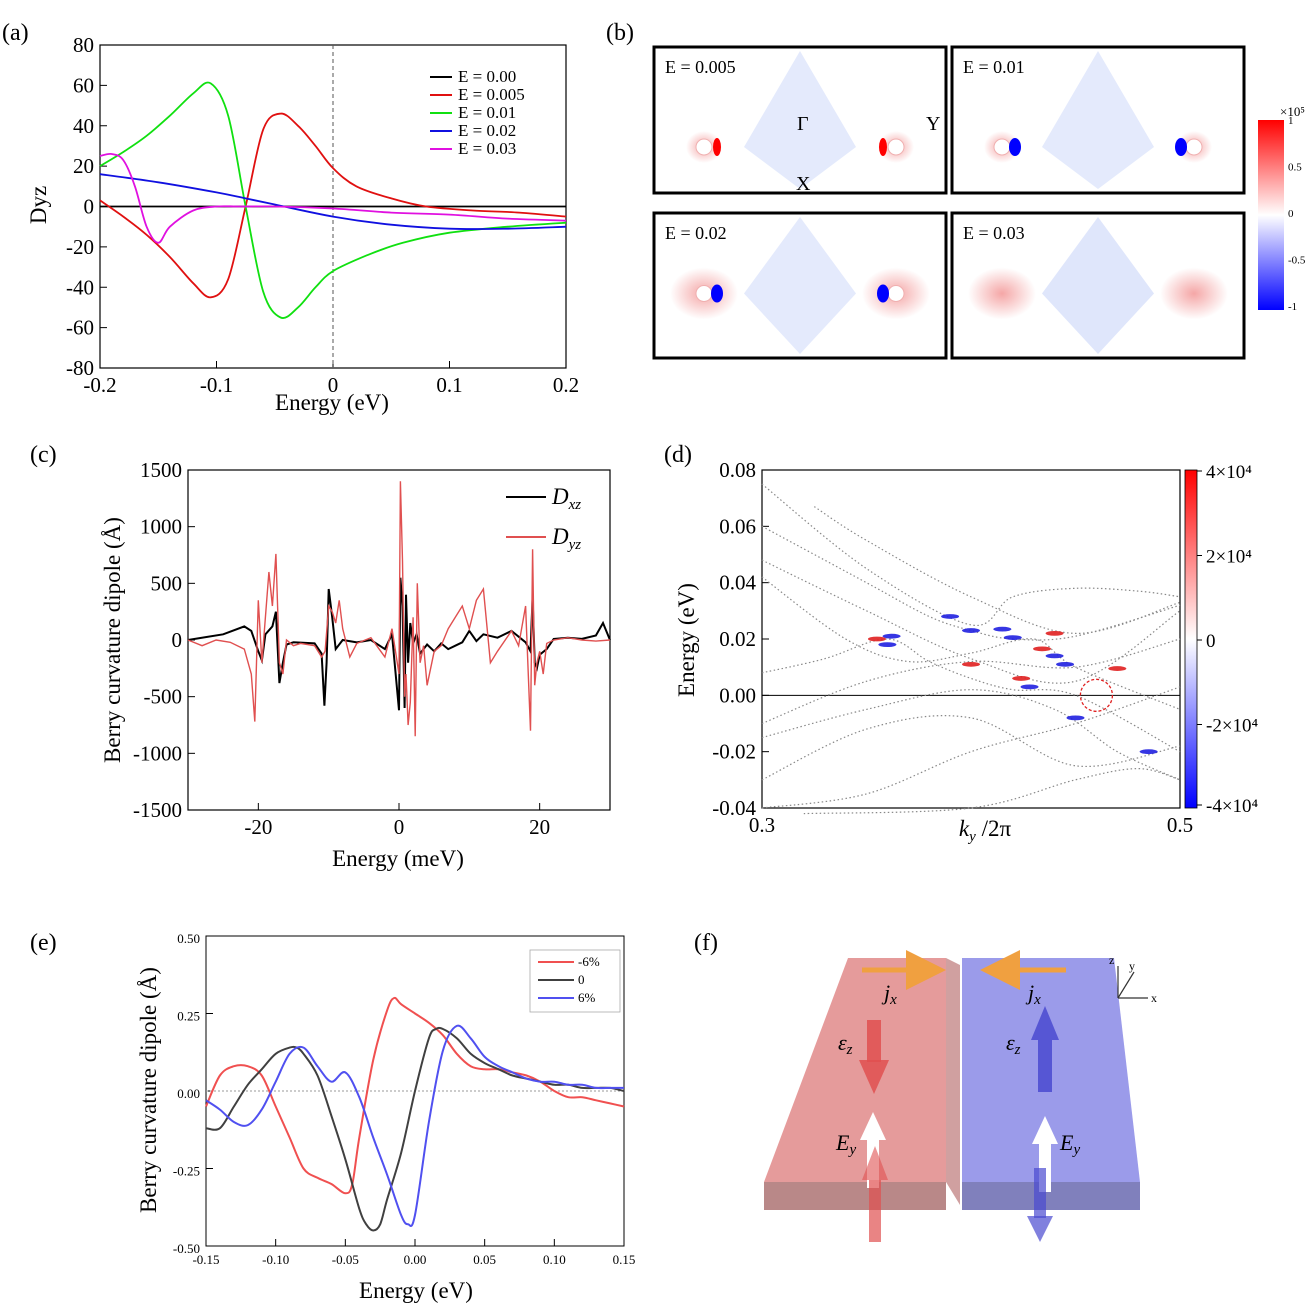 The height and width of the screenshot is (1311, 1308). What do you see at coordinates (43, 943) in the screenshot?
I see `panel-label-e: (e)` at bounding box center [43, 943].